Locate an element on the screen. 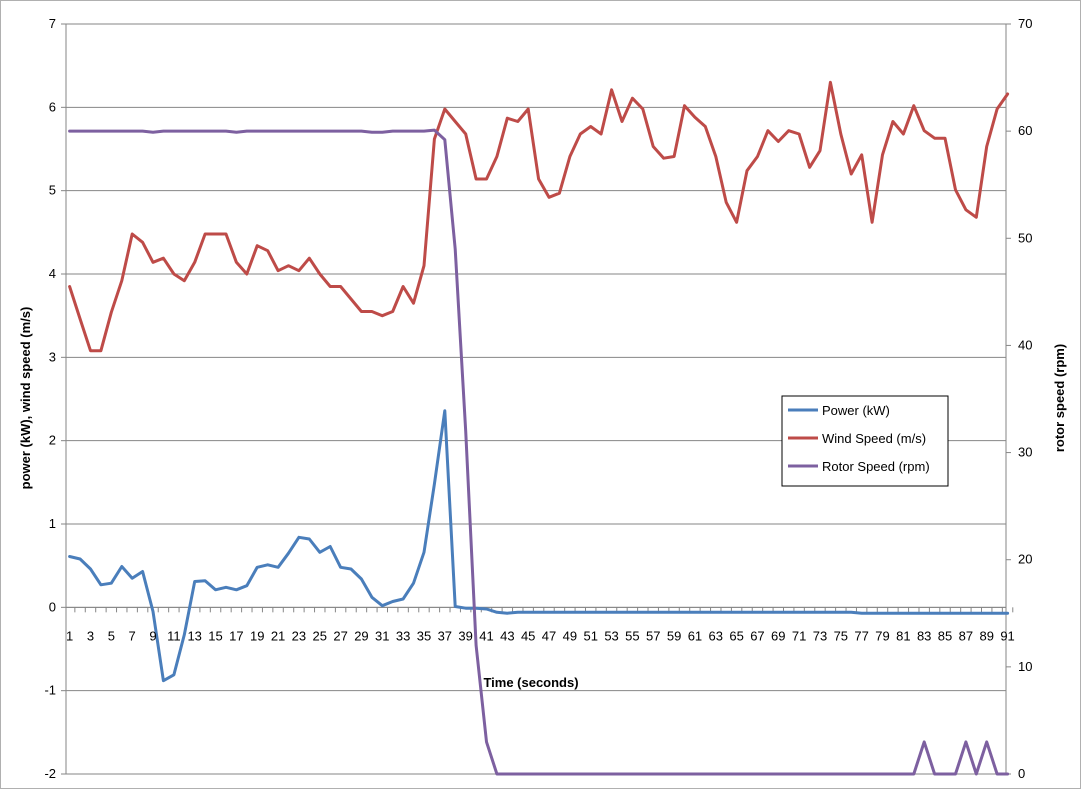 The width and height of the screenshot is (1081, 789). x-tick-label: 59 is located at coordinates (674, 635).